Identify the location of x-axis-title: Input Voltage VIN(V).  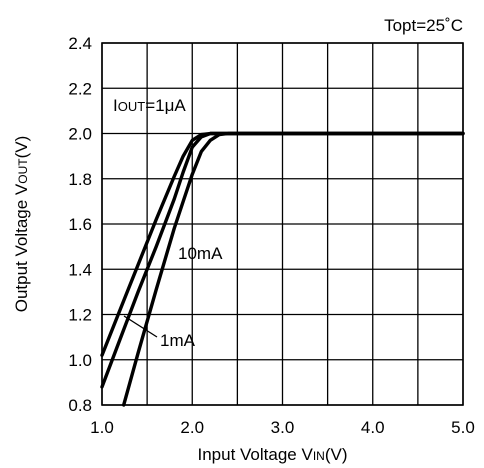
(273, 454).